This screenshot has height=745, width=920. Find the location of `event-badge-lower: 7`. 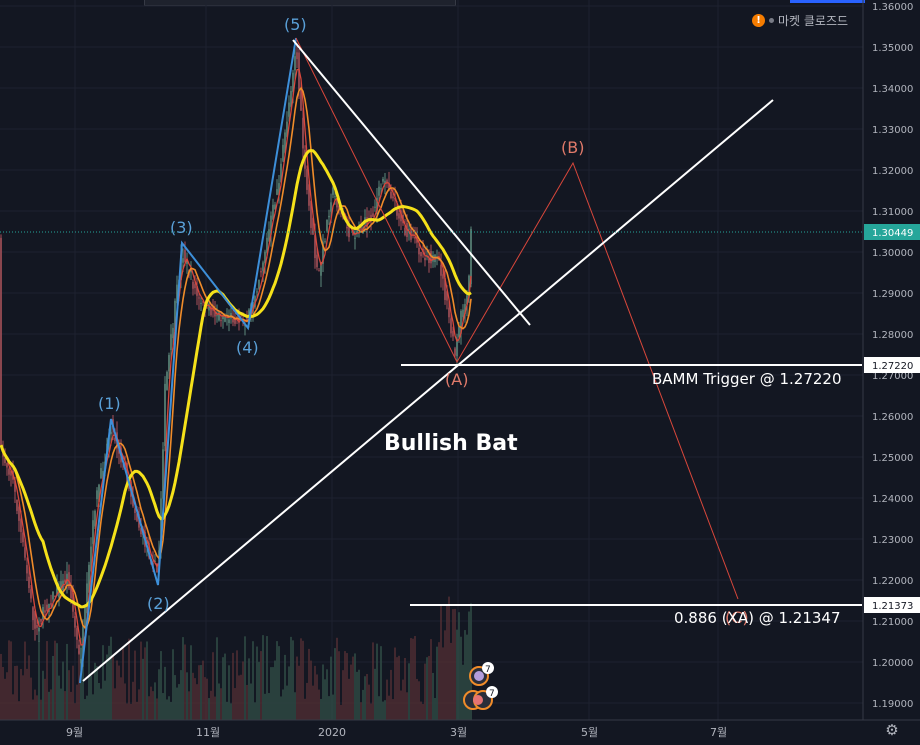

event-badge-lower: 7 is located at coordinates (480, 698).